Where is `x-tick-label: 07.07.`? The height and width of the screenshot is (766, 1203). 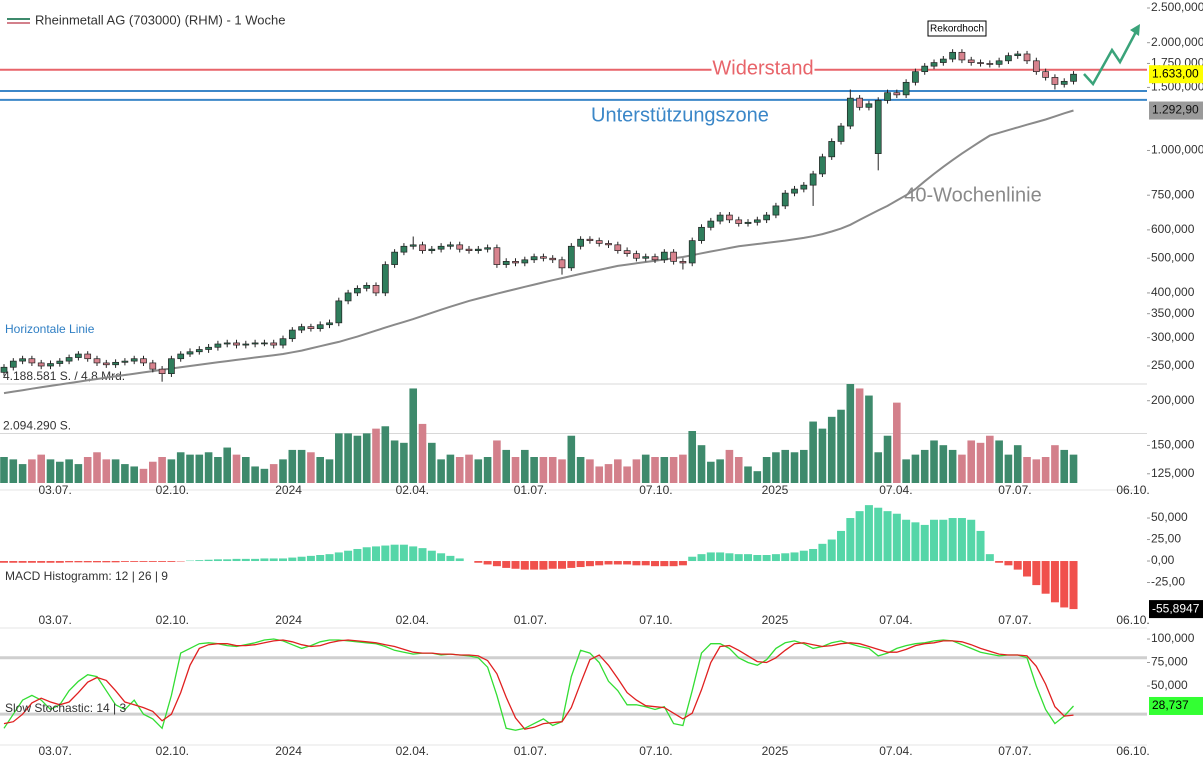
x-tick-label: 07.07. is located at coordinates (1014, 620).